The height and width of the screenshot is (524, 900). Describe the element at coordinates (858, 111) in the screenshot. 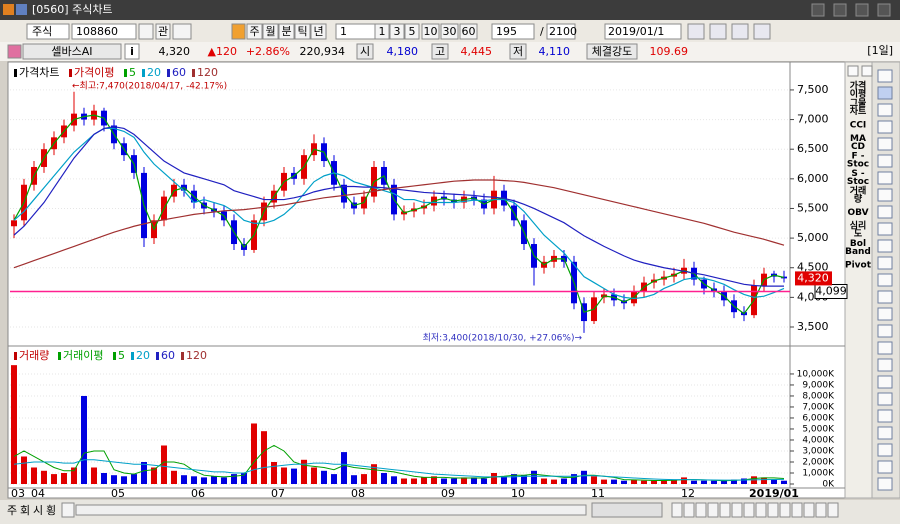

I see `indicator-button: 차트` at that location.